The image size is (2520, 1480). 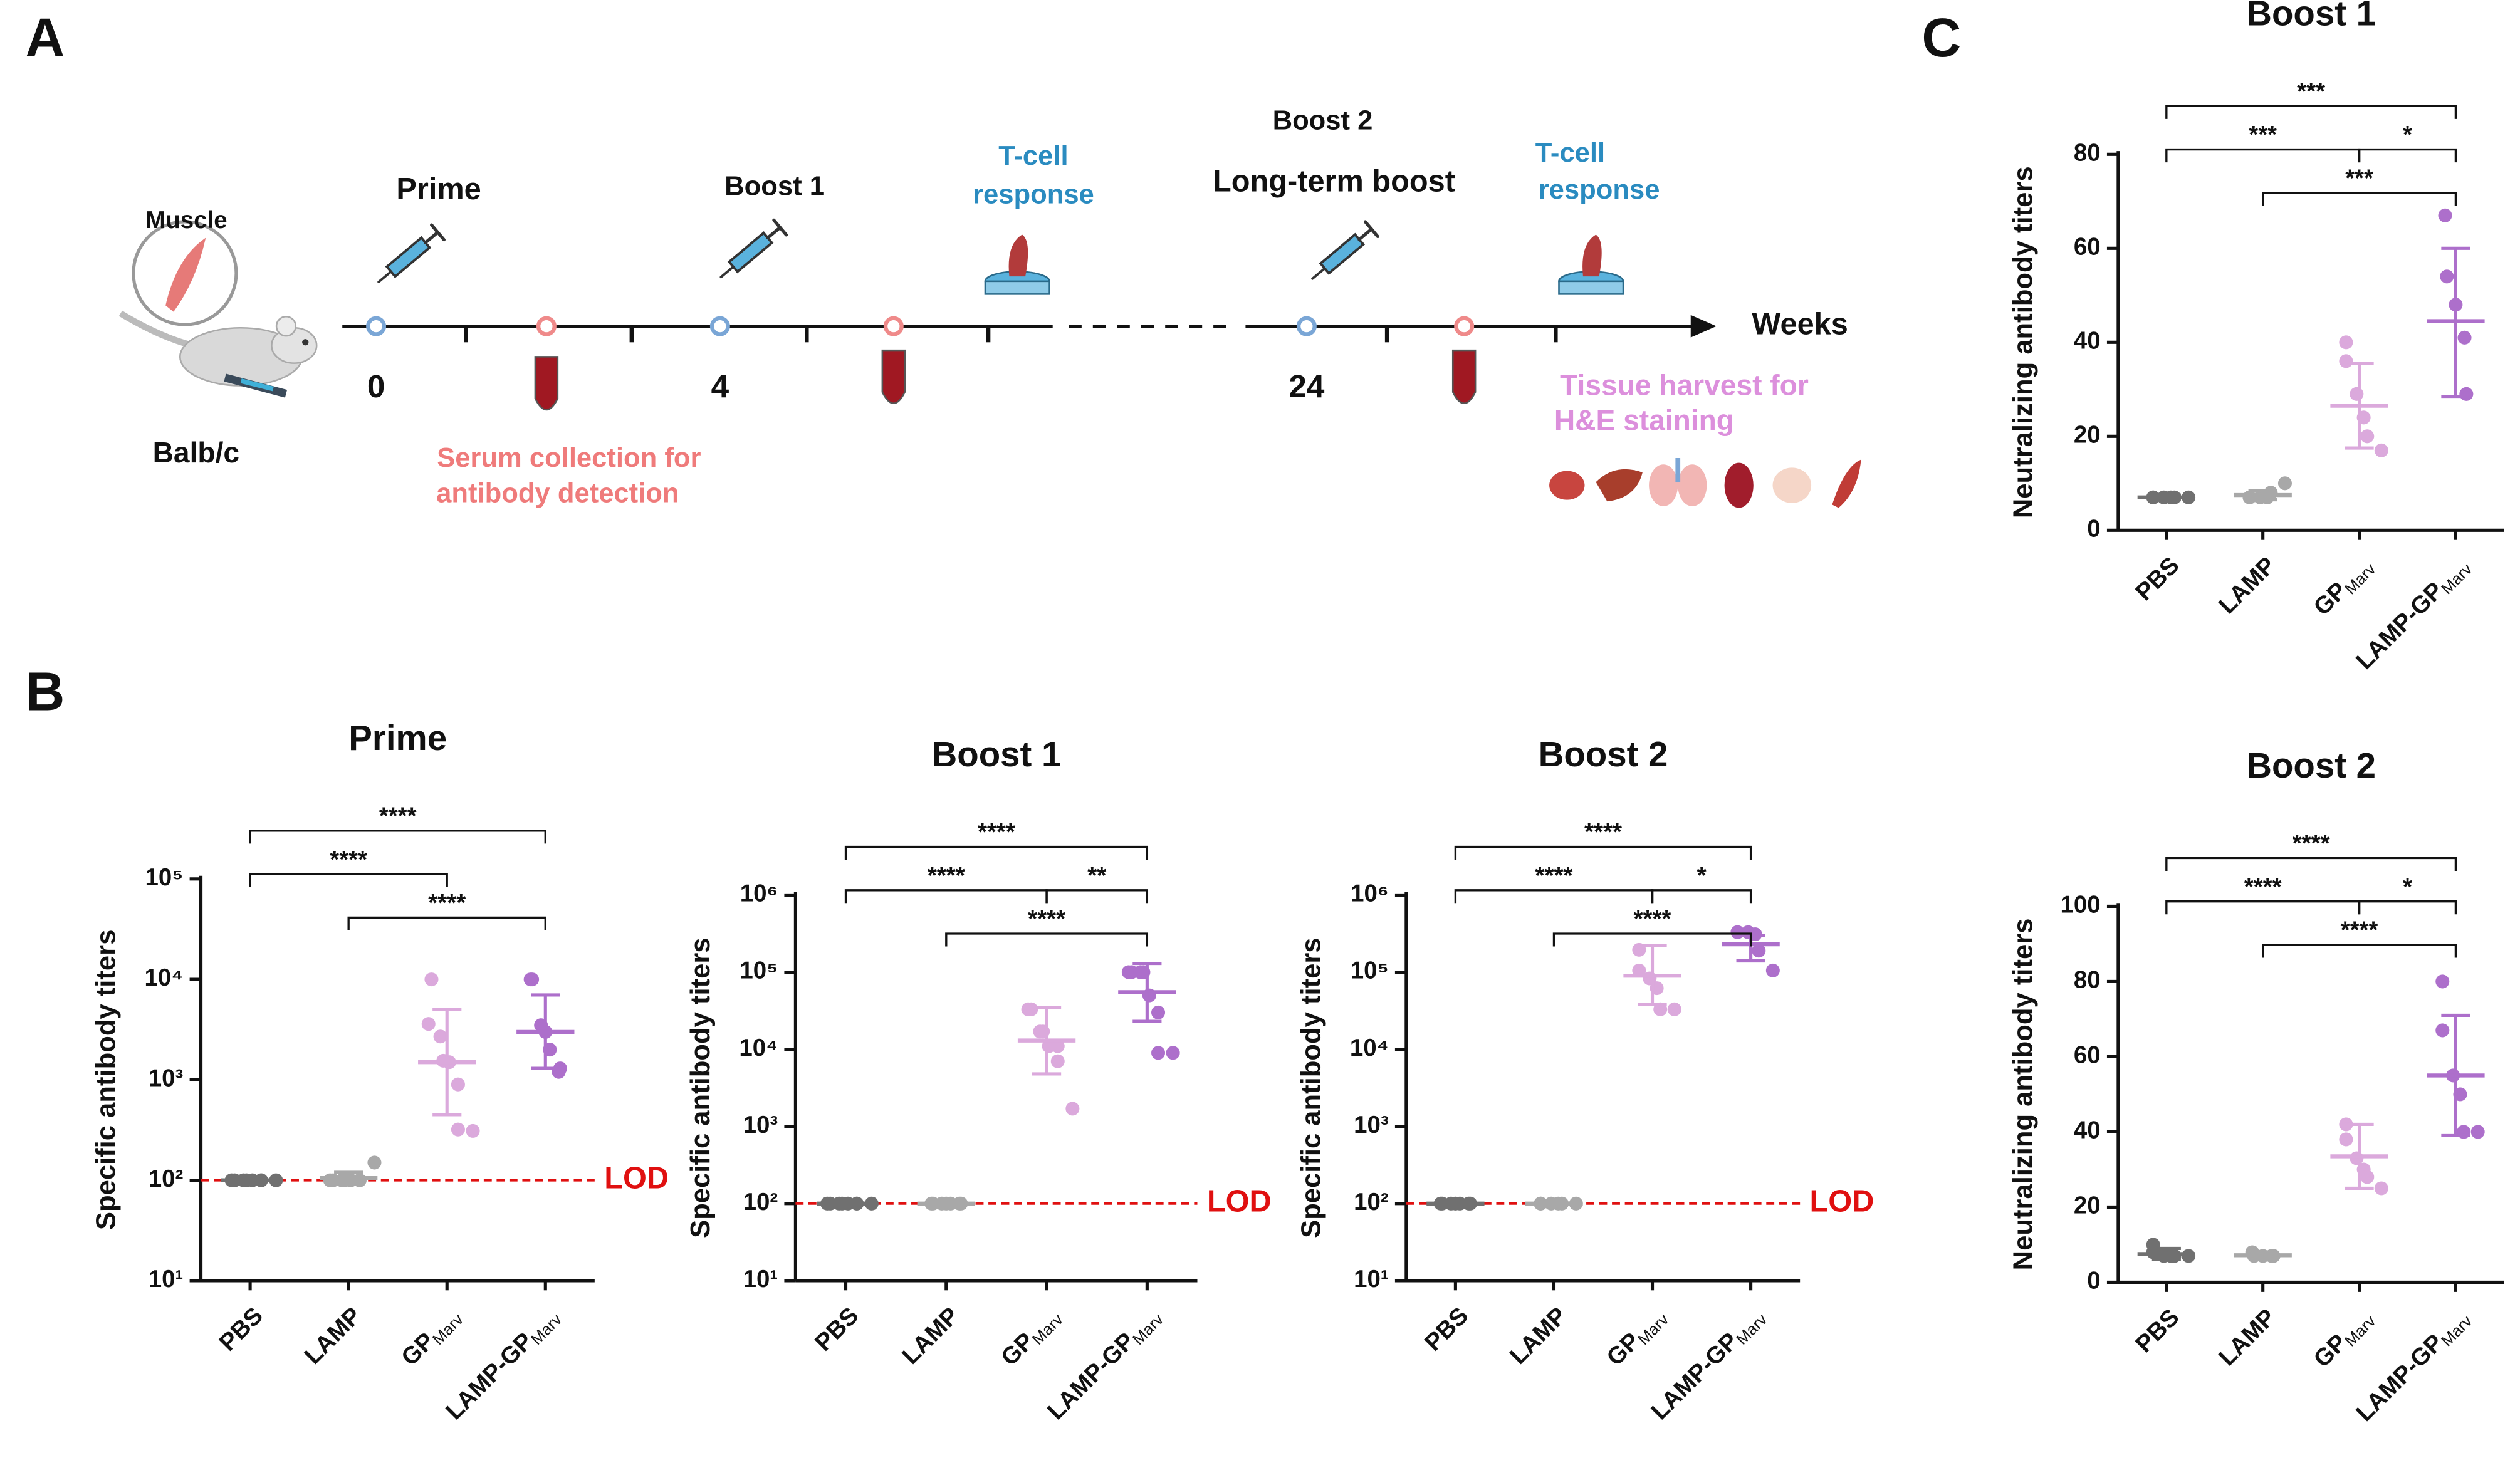 What do you see at coordinates (1097, 875) in the screenshot?
I see `significance-label: **` at bounding box center [1097, 875].